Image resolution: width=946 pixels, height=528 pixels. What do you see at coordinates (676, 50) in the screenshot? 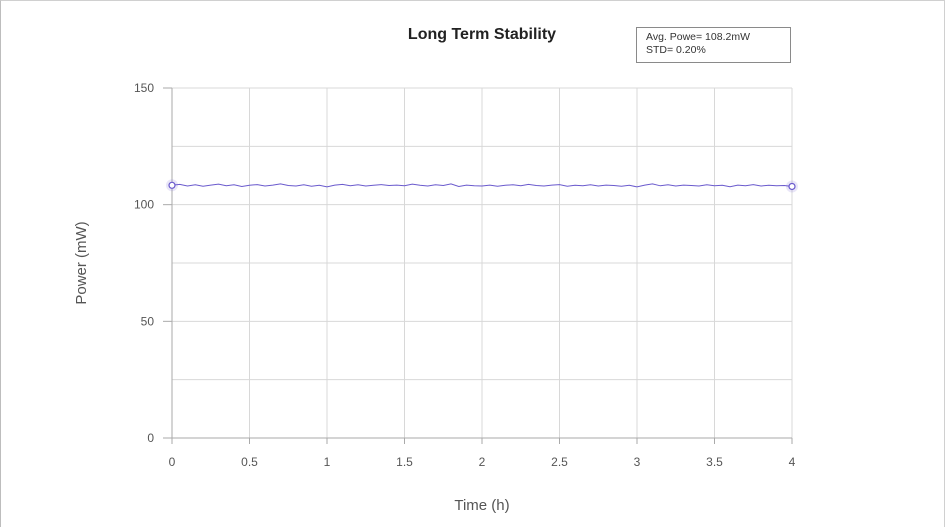
I see `stats-std: STD= 0.20%` at bounding box center [676, 50].